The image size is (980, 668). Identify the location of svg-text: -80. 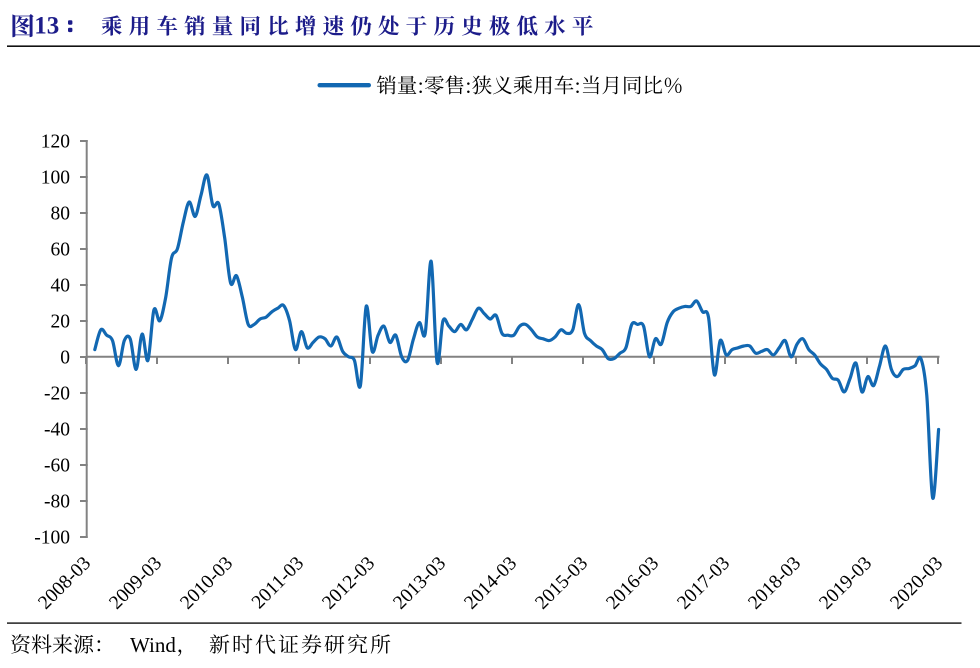
(57, 502).